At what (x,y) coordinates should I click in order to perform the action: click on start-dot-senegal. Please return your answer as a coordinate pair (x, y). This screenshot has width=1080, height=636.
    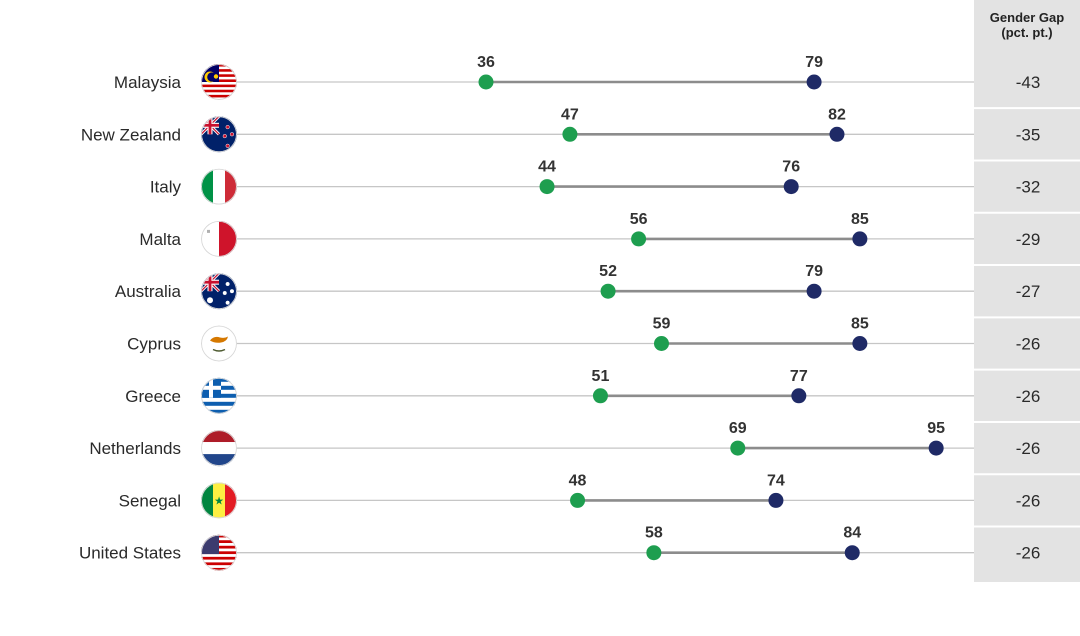
    Looking at the image, I should click on (578, 500).